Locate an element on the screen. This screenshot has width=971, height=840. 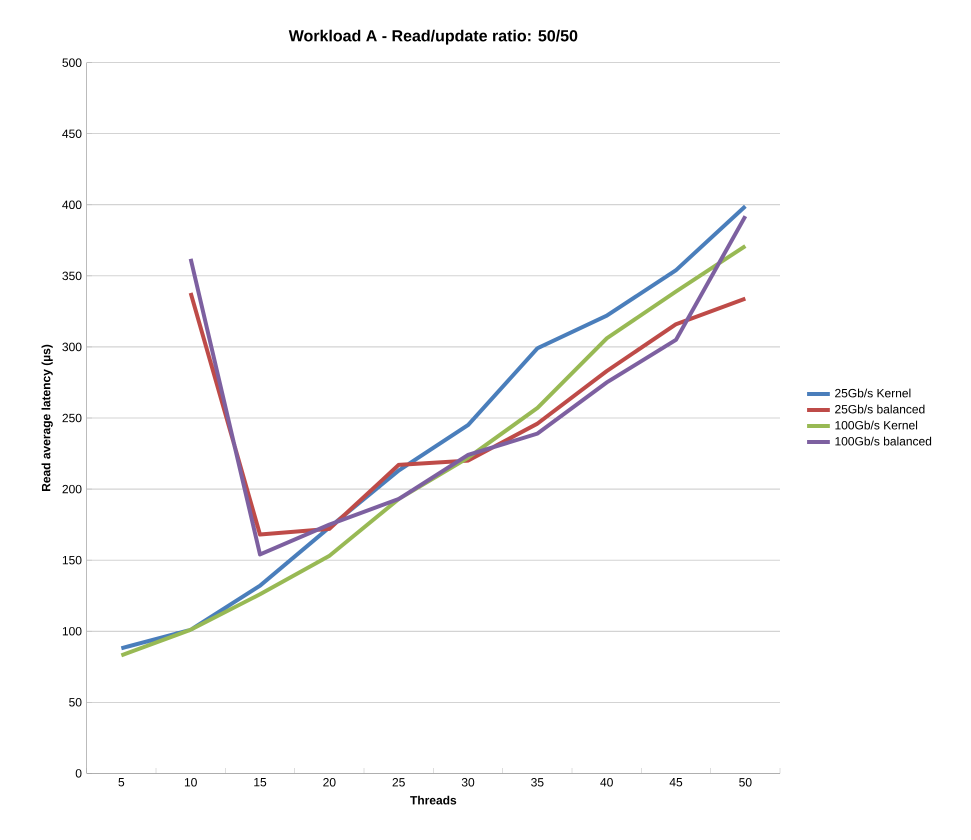
y-tick-label: 300 is located at coordinates (72, 347).